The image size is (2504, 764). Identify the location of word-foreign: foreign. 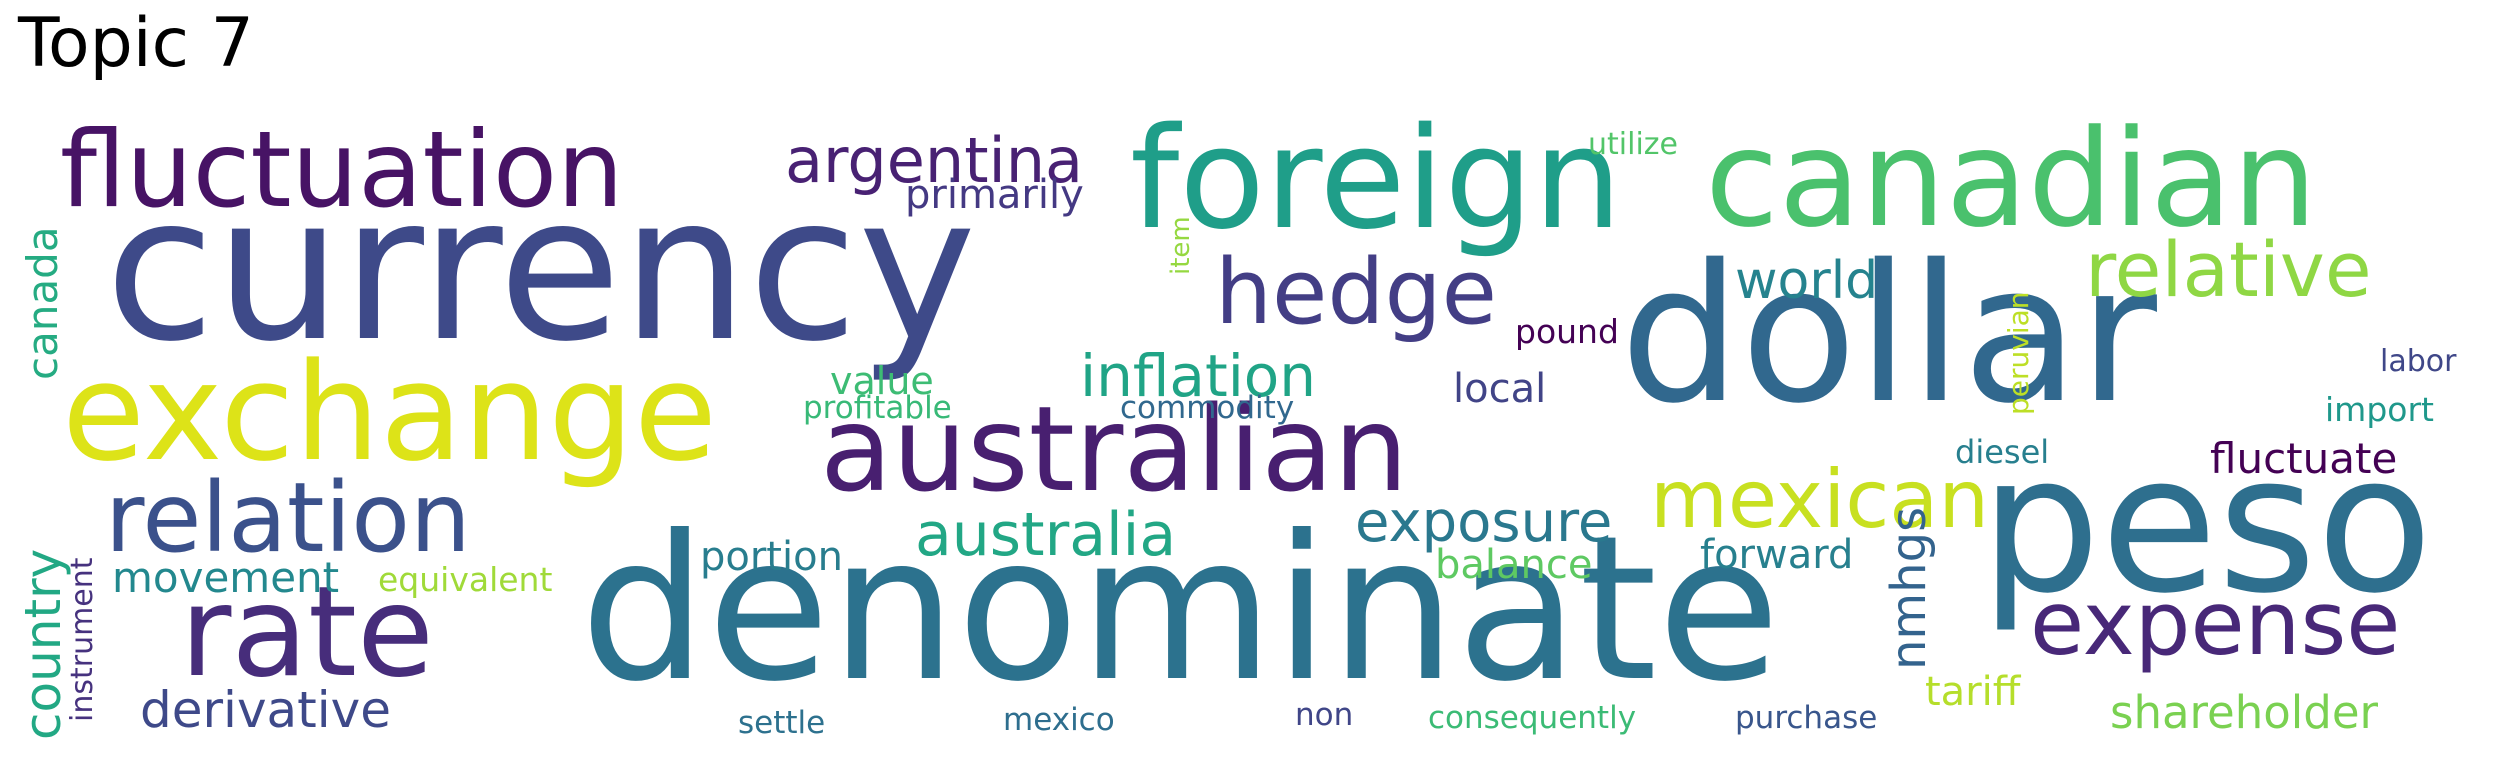
(1376, 179).